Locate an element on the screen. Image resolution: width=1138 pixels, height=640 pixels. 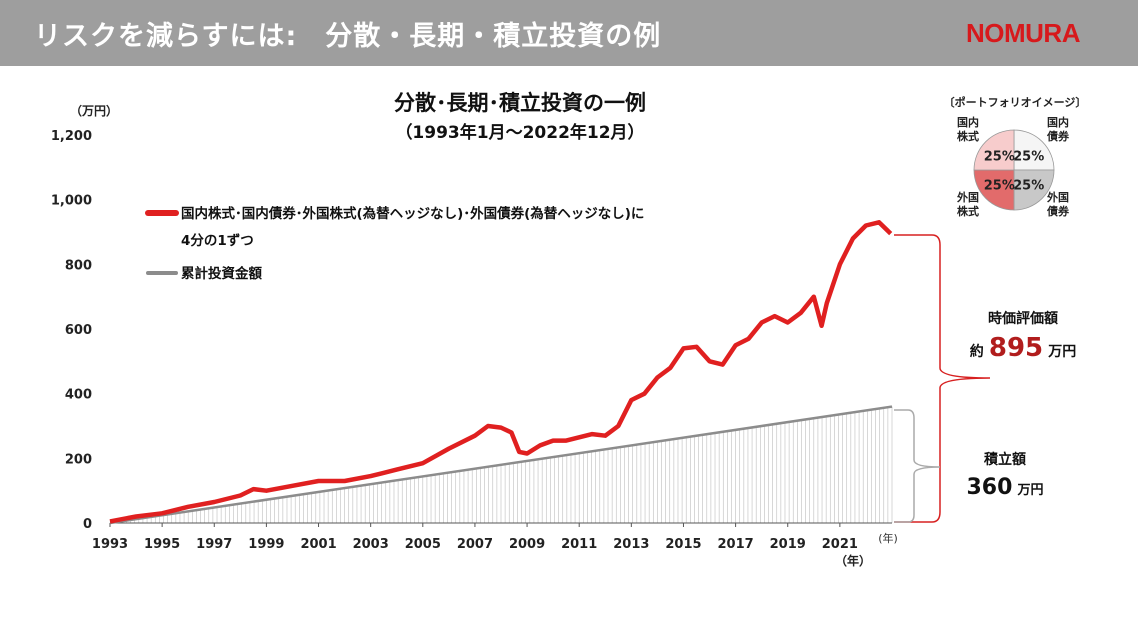
chart-subtitle: （1993年1月～2022年12月） is located at coordinates (519, 132).